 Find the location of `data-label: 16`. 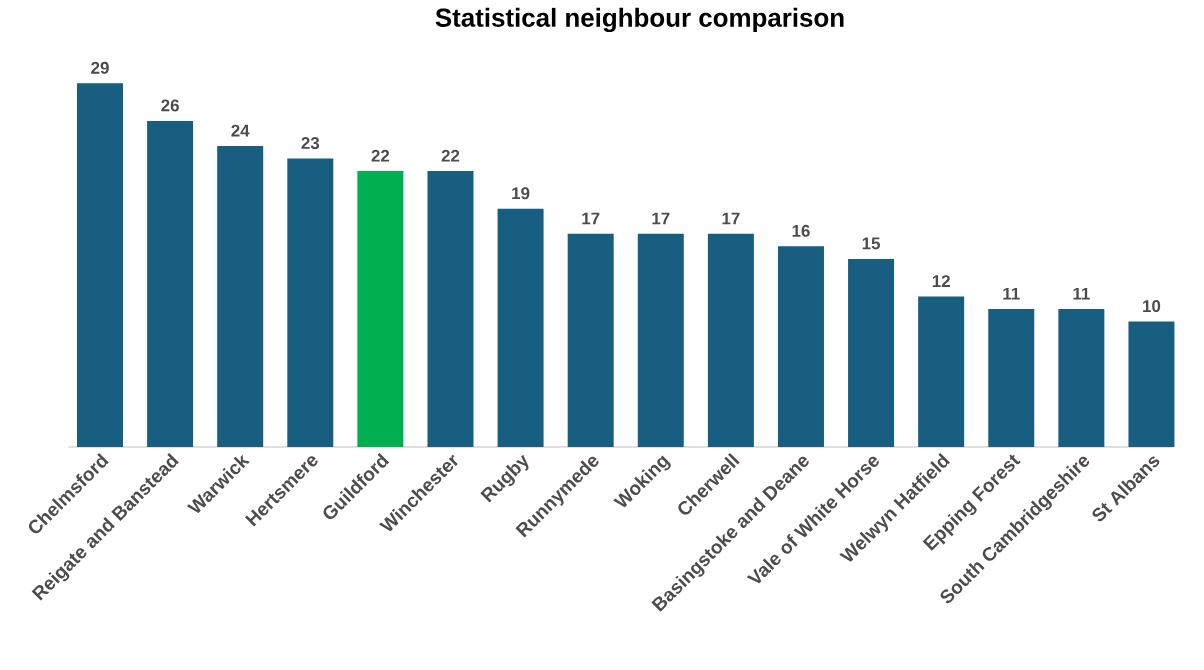

data-label: 16 is located at coordinates (801, 230).